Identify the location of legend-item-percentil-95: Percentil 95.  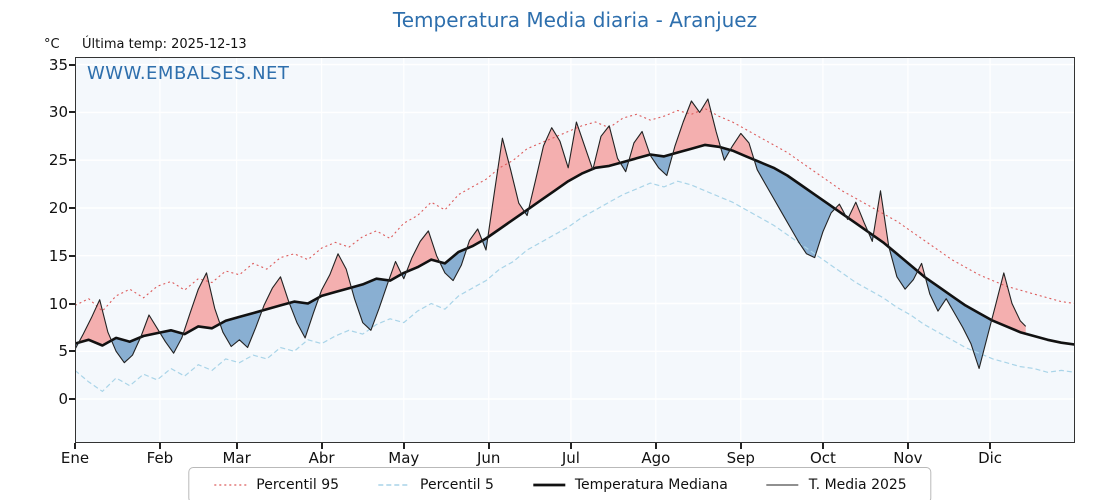
(276, 485).